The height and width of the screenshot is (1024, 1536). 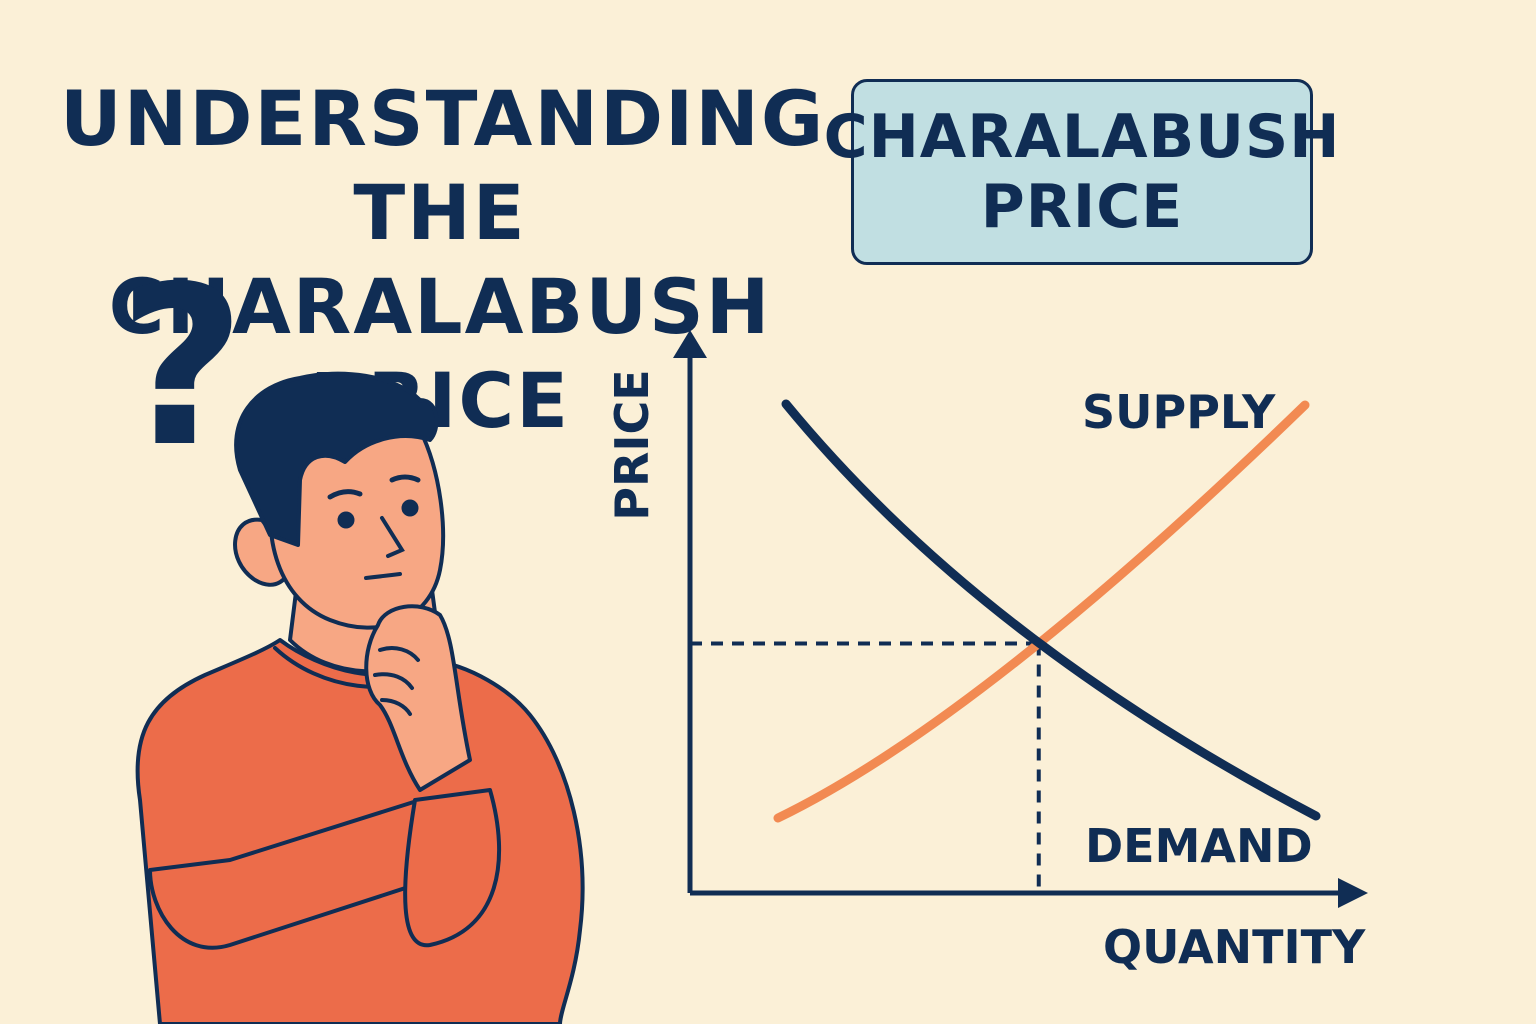 I want to click on badge-line-1: CHARALABUSH, so click(x=1082, y=137).